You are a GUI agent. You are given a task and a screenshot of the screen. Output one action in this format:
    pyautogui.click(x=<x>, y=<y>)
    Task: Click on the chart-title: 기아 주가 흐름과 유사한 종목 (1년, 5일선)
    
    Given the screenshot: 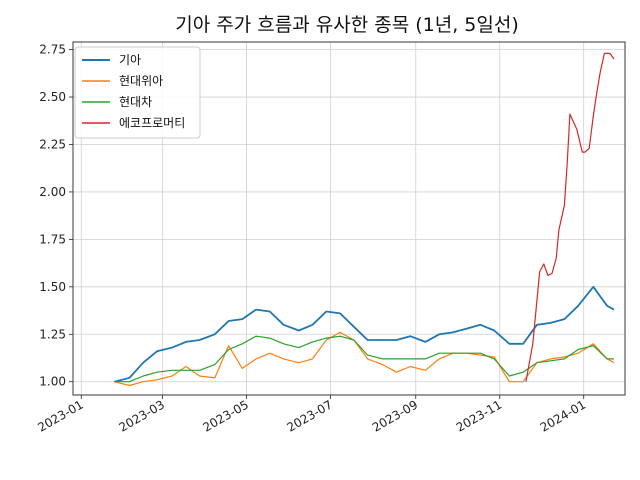 What is the action you would take?
    pyautogui.click(x=346, y=25)
    